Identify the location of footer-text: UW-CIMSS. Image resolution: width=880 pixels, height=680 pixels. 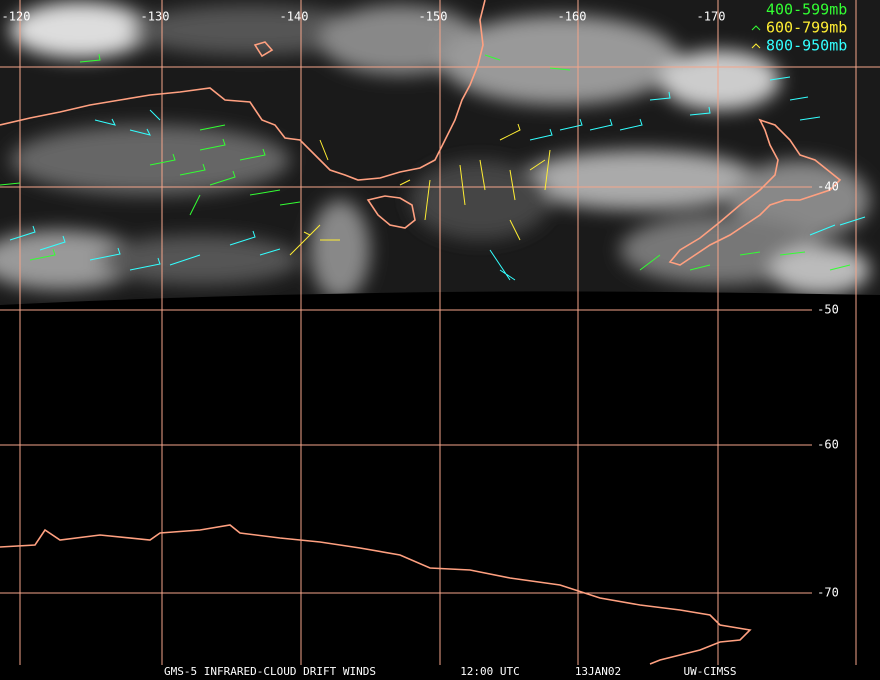
(710, 671).